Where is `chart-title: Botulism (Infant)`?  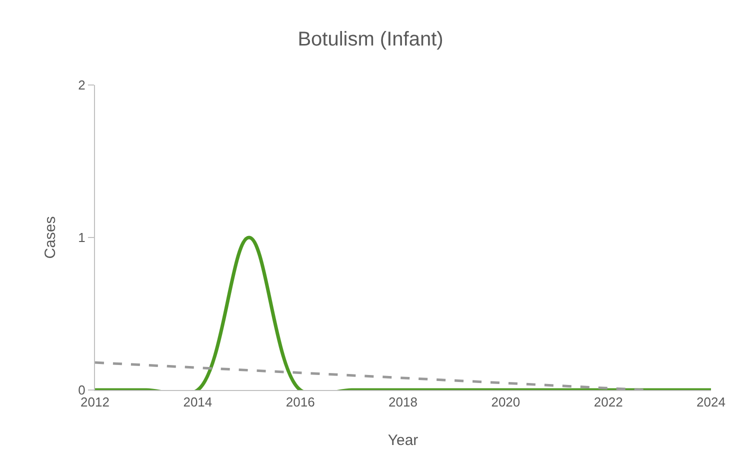 chart-title: Botulism (Infant) is located at coordinates (371, 39).